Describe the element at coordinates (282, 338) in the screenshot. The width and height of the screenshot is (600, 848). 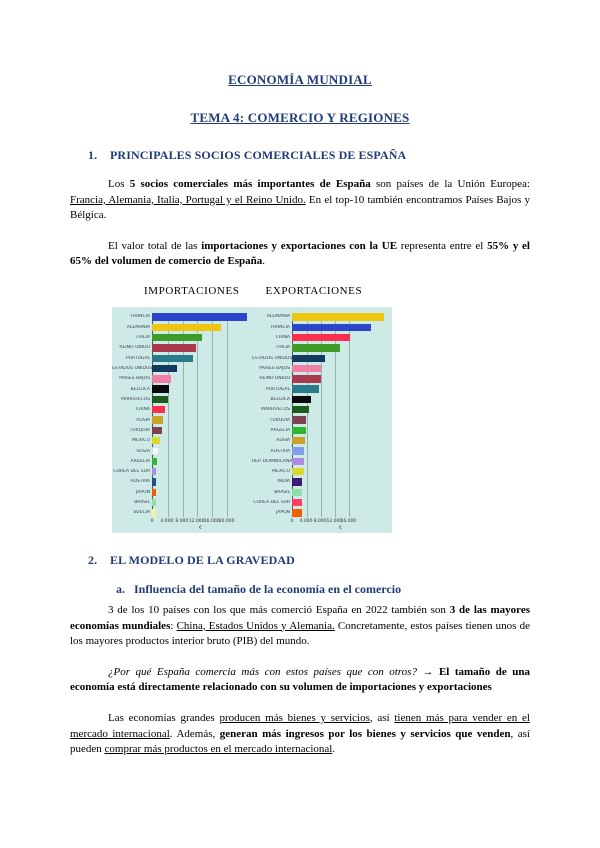
I see `bar-label: CHINA` at that location.